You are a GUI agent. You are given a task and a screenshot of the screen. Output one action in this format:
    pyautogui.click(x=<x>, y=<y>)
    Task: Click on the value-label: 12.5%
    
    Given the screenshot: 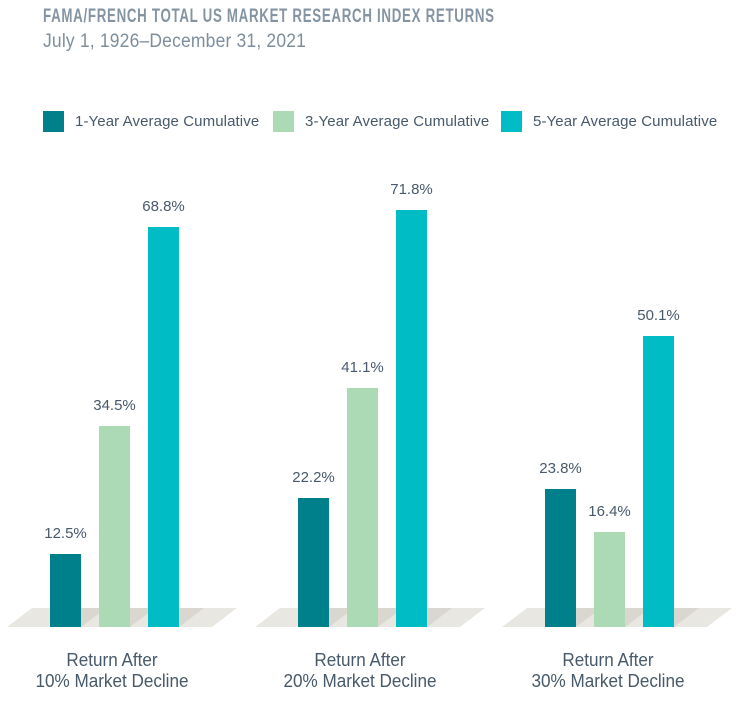 What is the action you would take?
    pyautogui.click(x=65, y=533)
    